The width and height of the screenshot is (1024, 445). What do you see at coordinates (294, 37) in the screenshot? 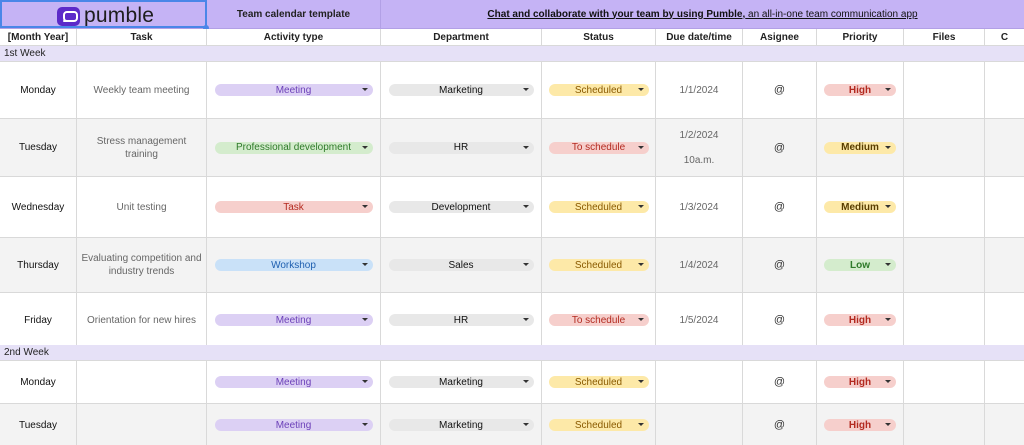
I see `header-activity-type: Activity type` at bounding box center [294, 37].